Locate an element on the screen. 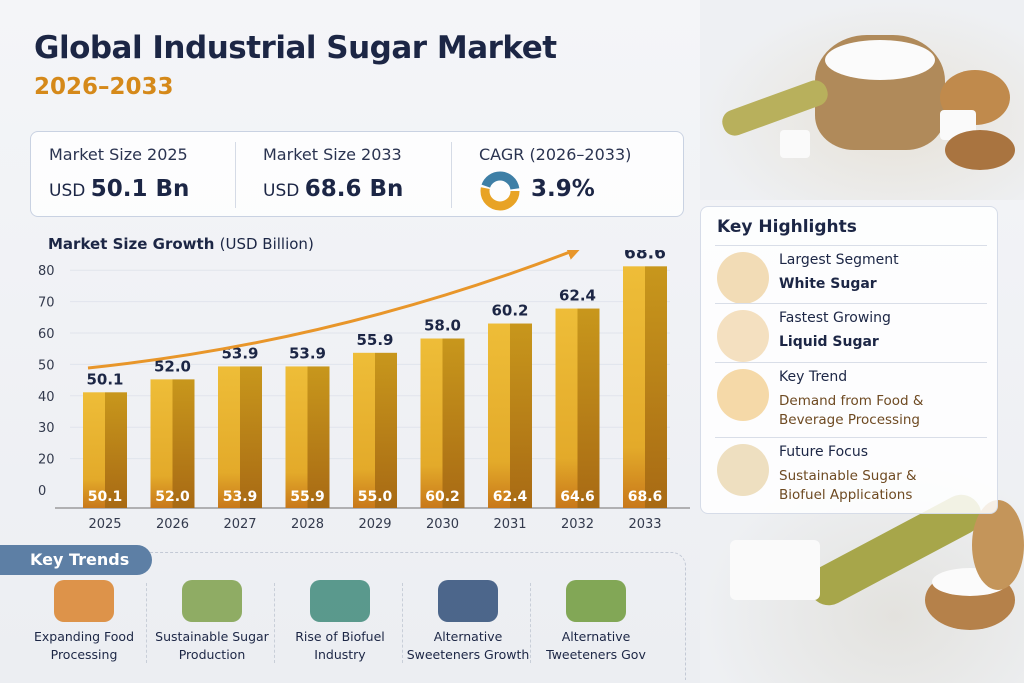 The height and width of the screenshot is (683, 1024). bar-inner-label: 52.0 is located at coordinates (172, 497).